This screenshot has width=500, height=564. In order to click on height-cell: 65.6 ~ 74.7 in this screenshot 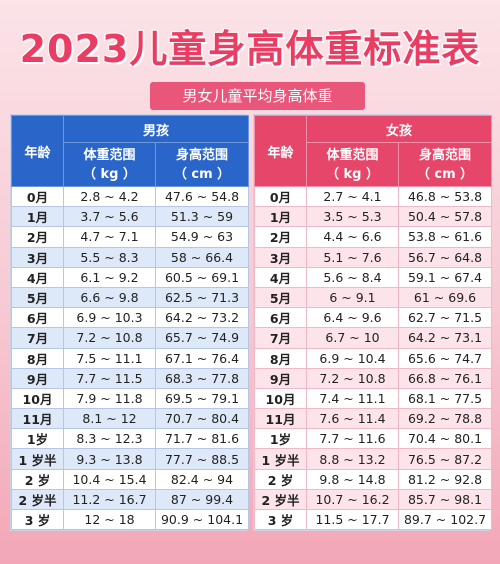, I will do `click(445, 358)`.